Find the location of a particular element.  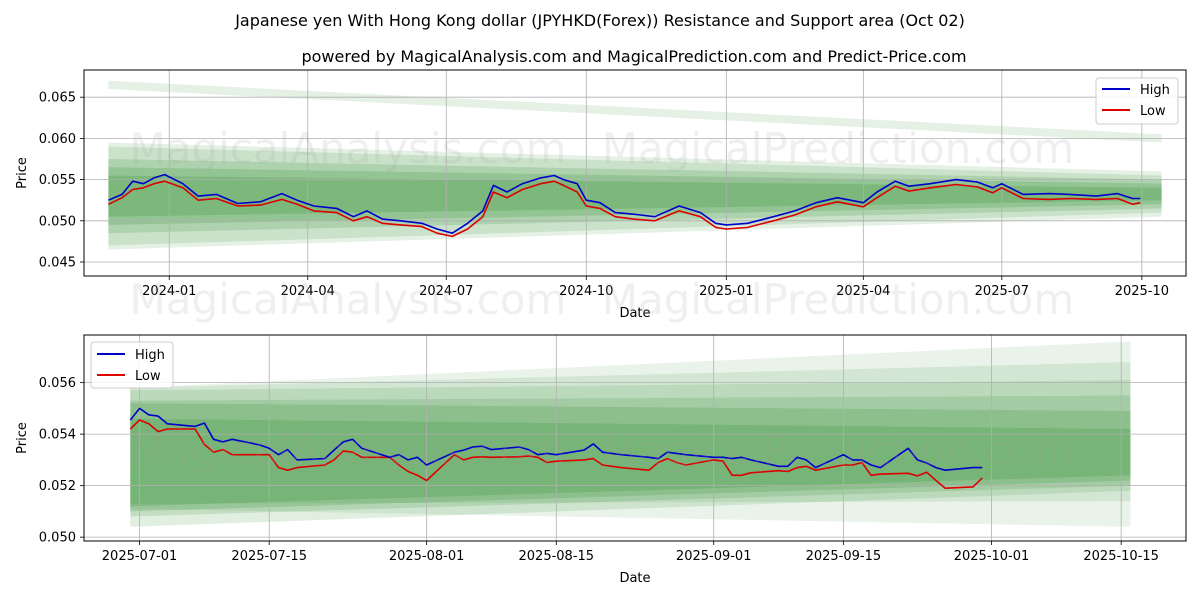

top-y-tick-label-3: 0.060 is located at coordinates (57, 139).